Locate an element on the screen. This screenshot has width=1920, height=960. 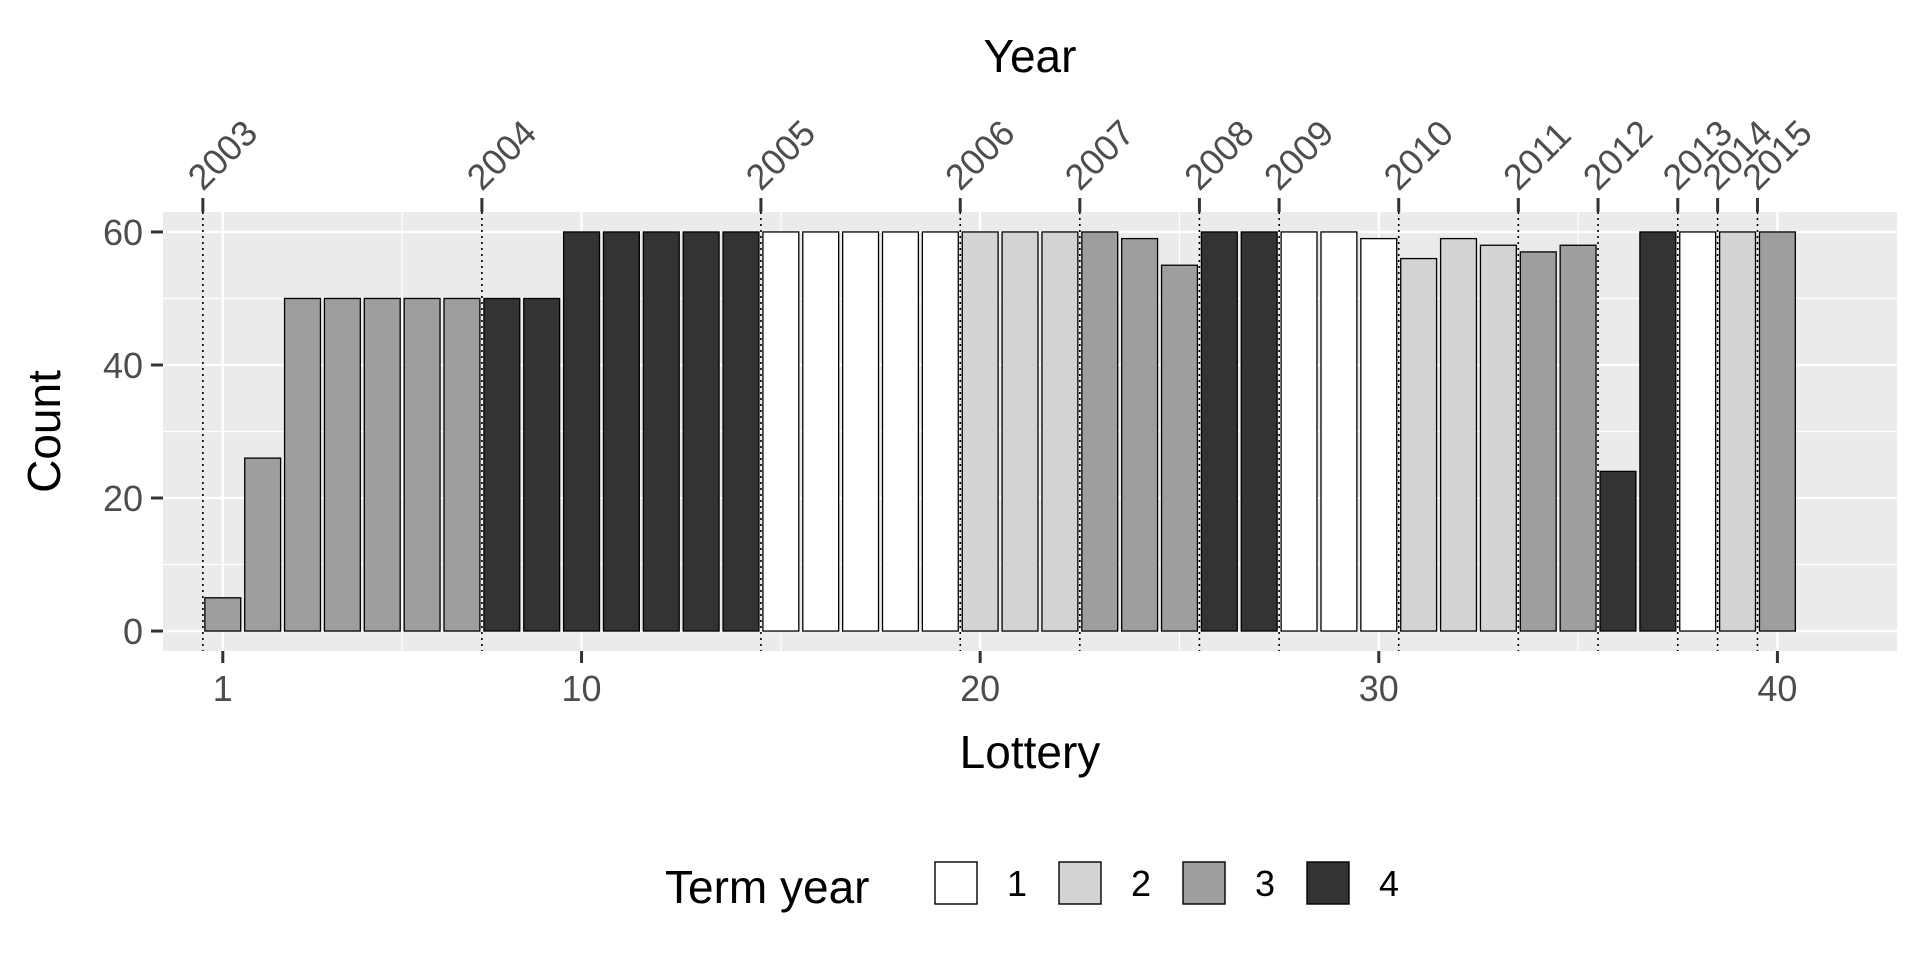
year-marker-label: 2011 is located at coordinates (1537, 156).